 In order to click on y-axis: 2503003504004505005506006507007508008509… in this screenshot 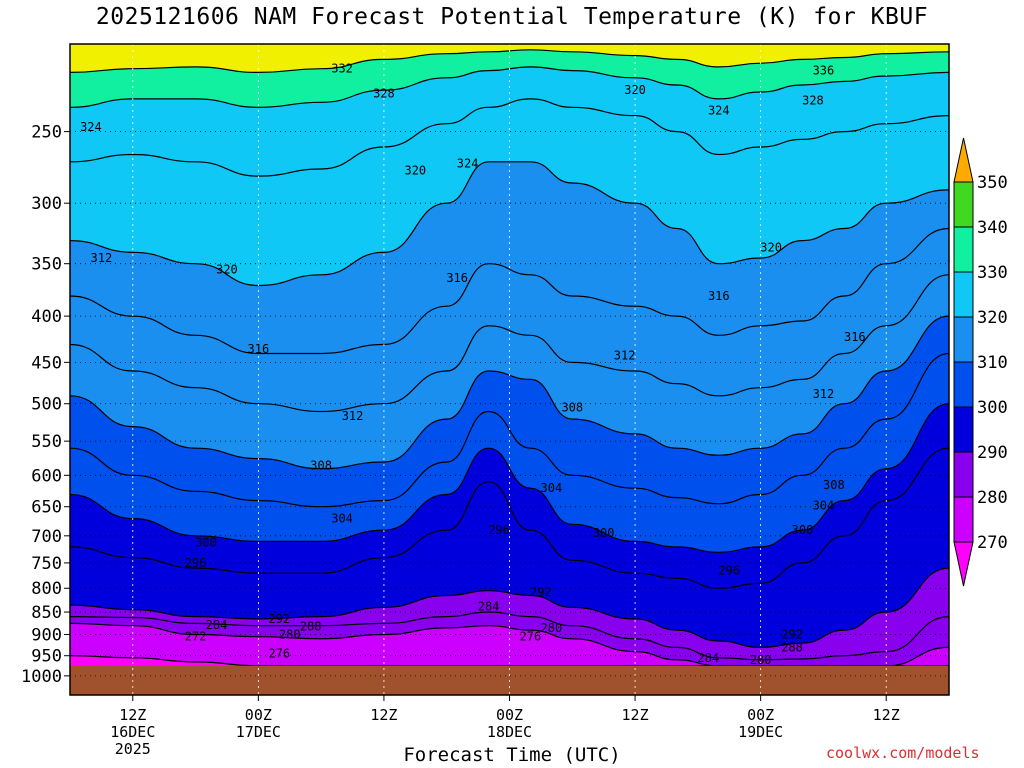, I will do `click(45, 405)`.